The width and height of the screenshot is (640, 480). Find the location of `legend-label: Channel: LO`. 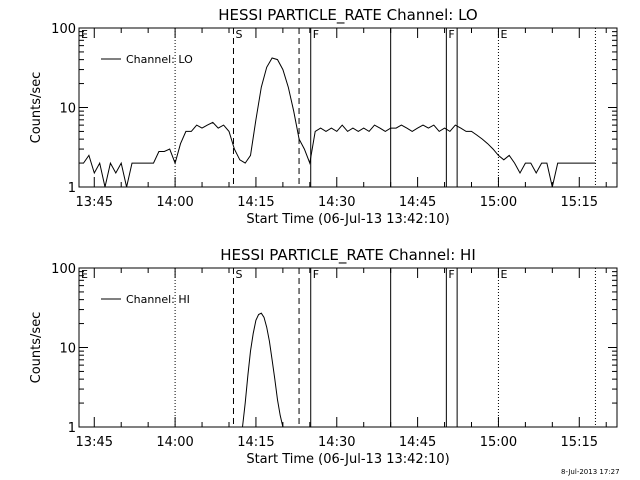

legend-label: Channel: LO is located at coordinates (159, 59).